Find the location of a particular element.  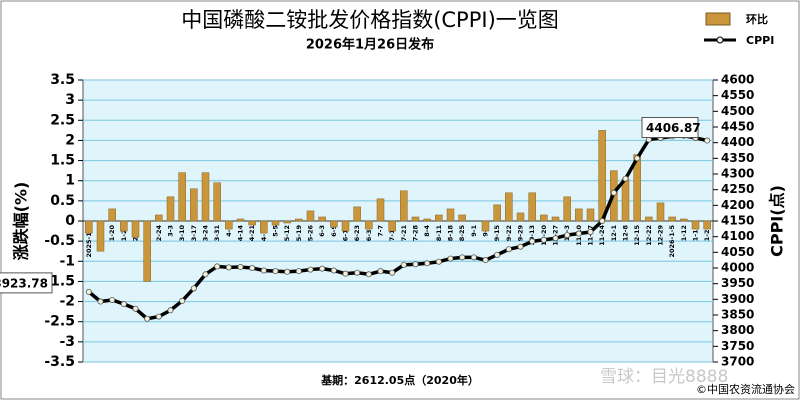

y-tick-label: 3 is located at coordinates (70, 100).